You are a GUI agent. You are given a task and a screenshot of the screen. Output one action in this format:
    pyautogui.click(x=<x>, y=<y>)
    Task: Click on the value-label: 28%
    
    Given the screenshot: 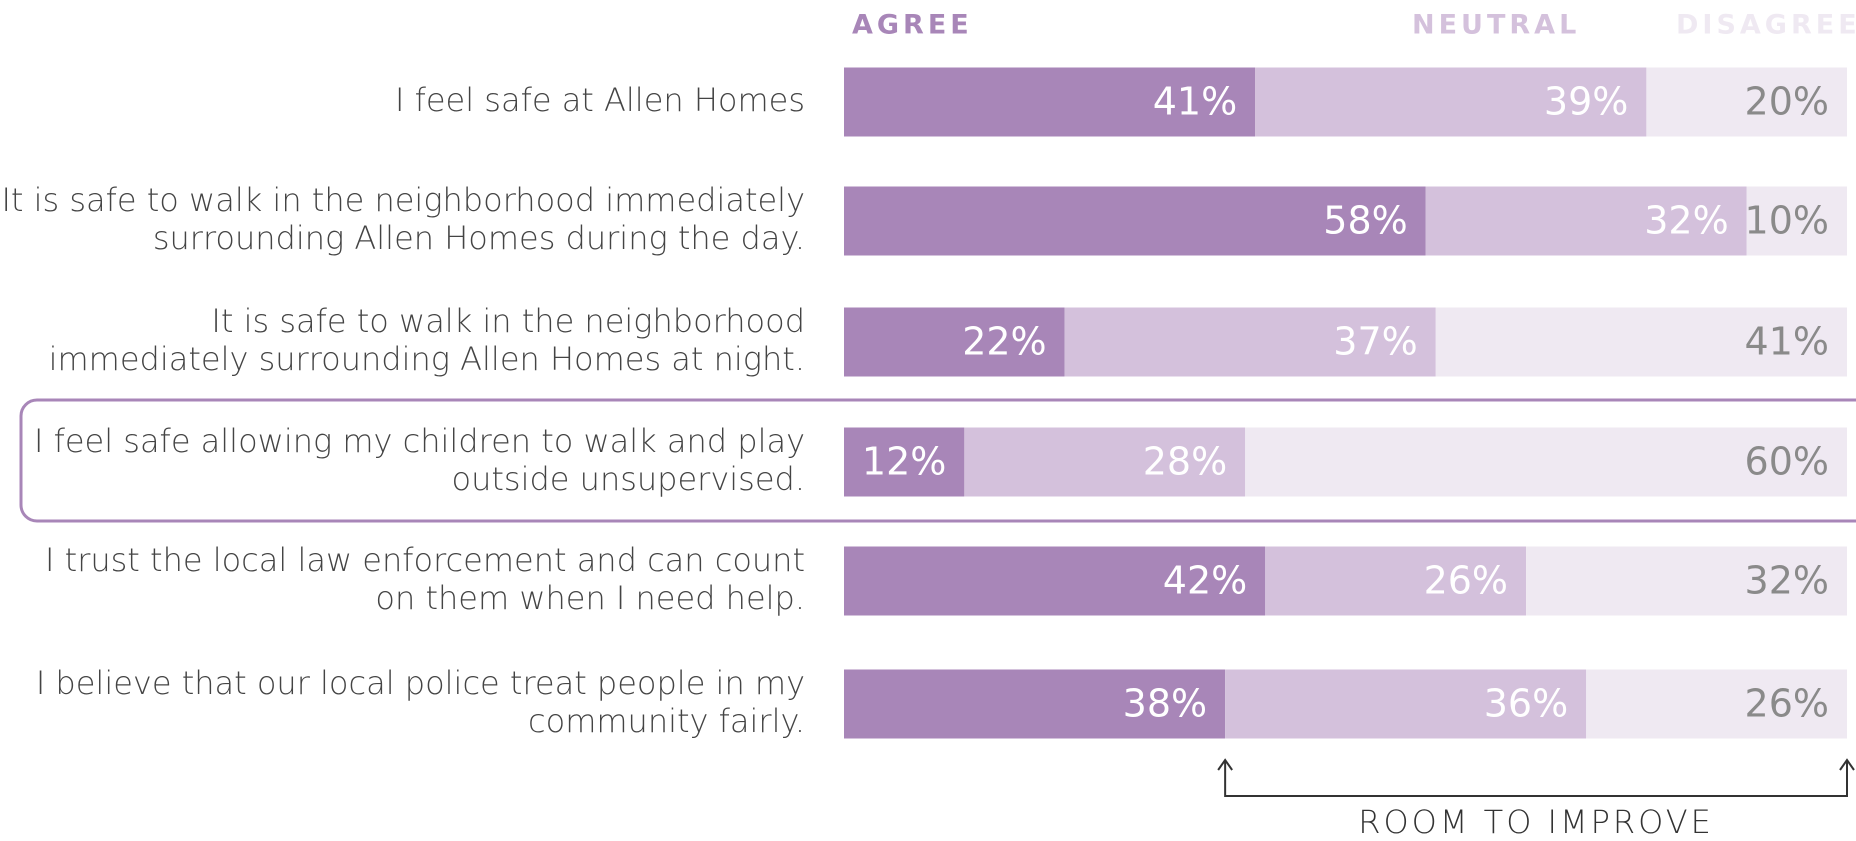 What is the action you would take?
    pyautogui.click(x=1185, y=462)
    